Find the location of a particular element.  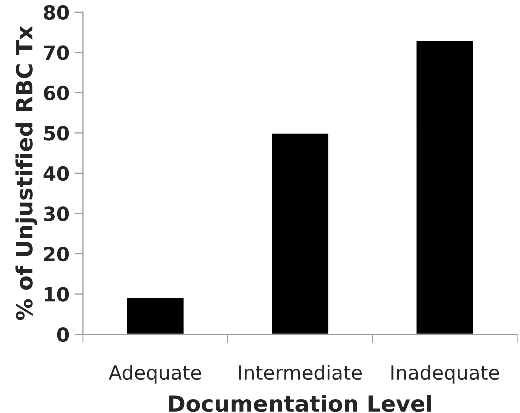

y-tick-label: 60 is located at coordinates (57, 93).